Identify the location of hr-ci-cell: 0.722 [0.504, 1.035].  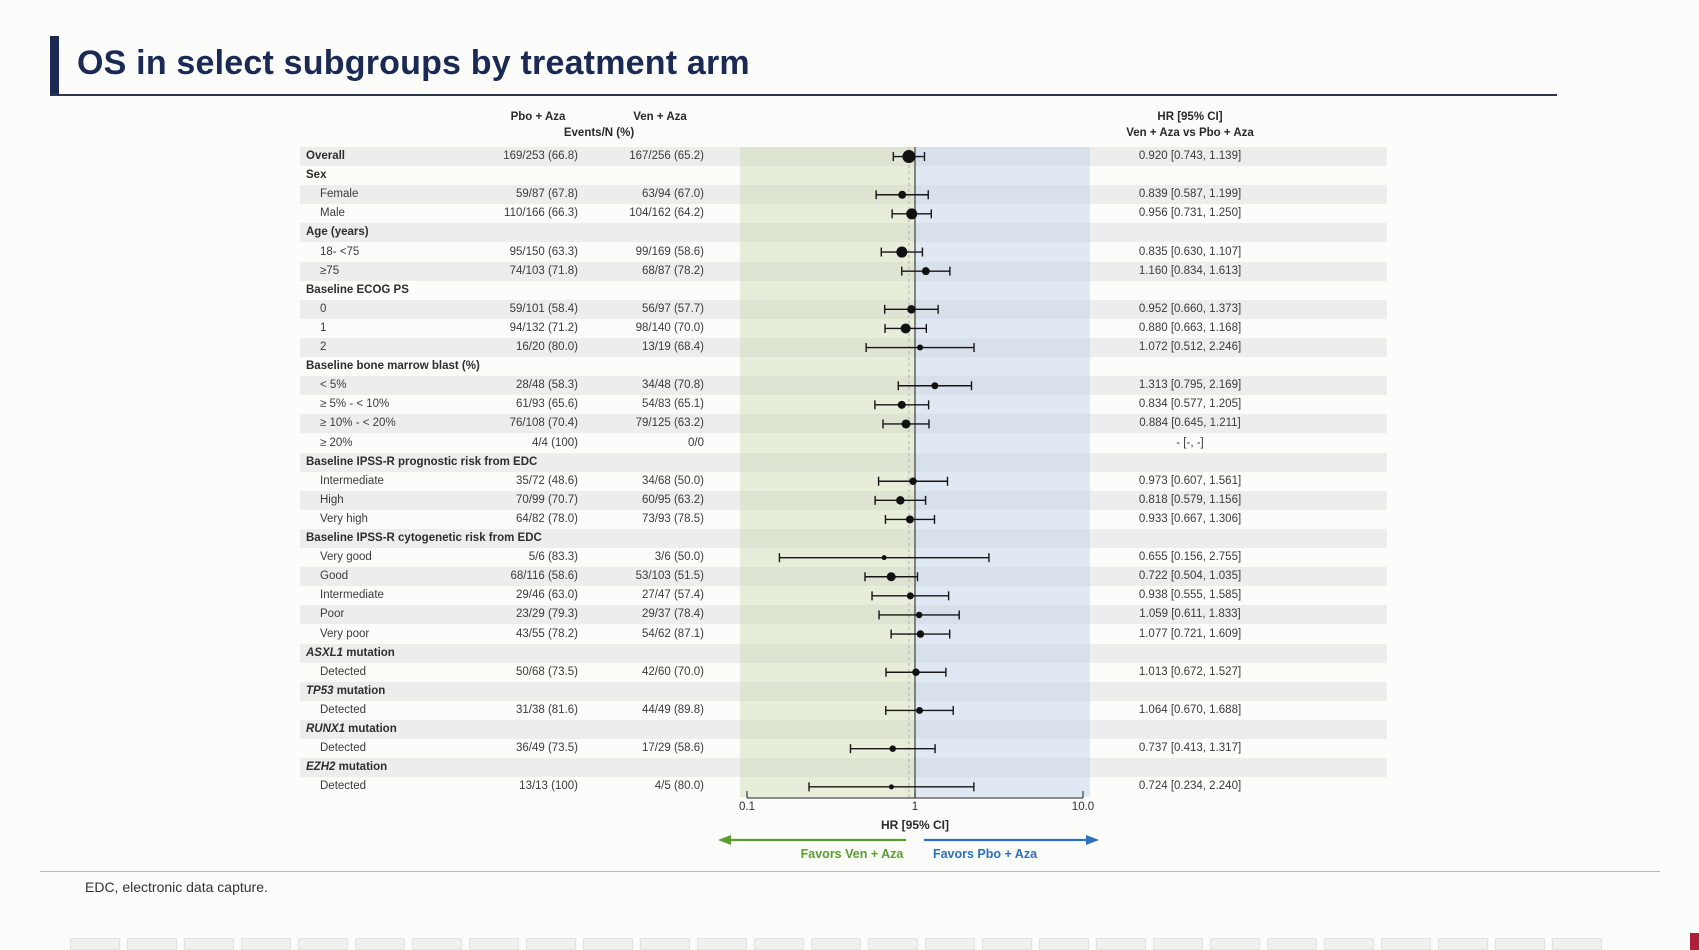
(1190, 576).